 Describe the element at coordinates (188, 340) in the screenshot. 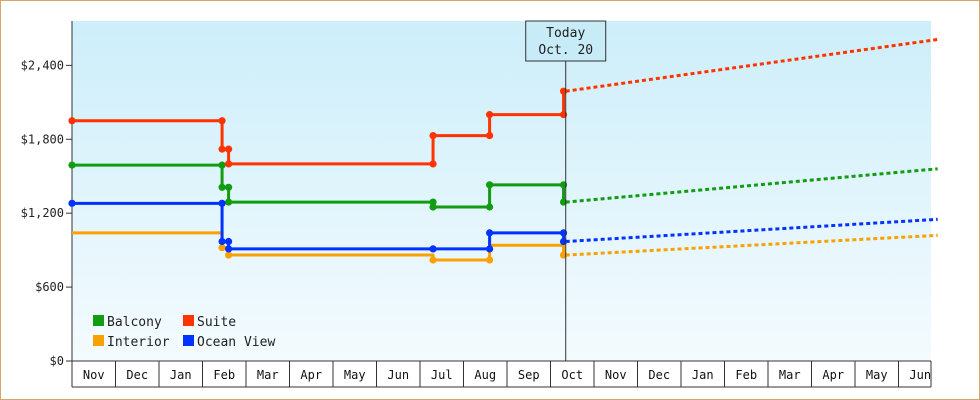

I see `legend-swatch-ocean-view` at that location.